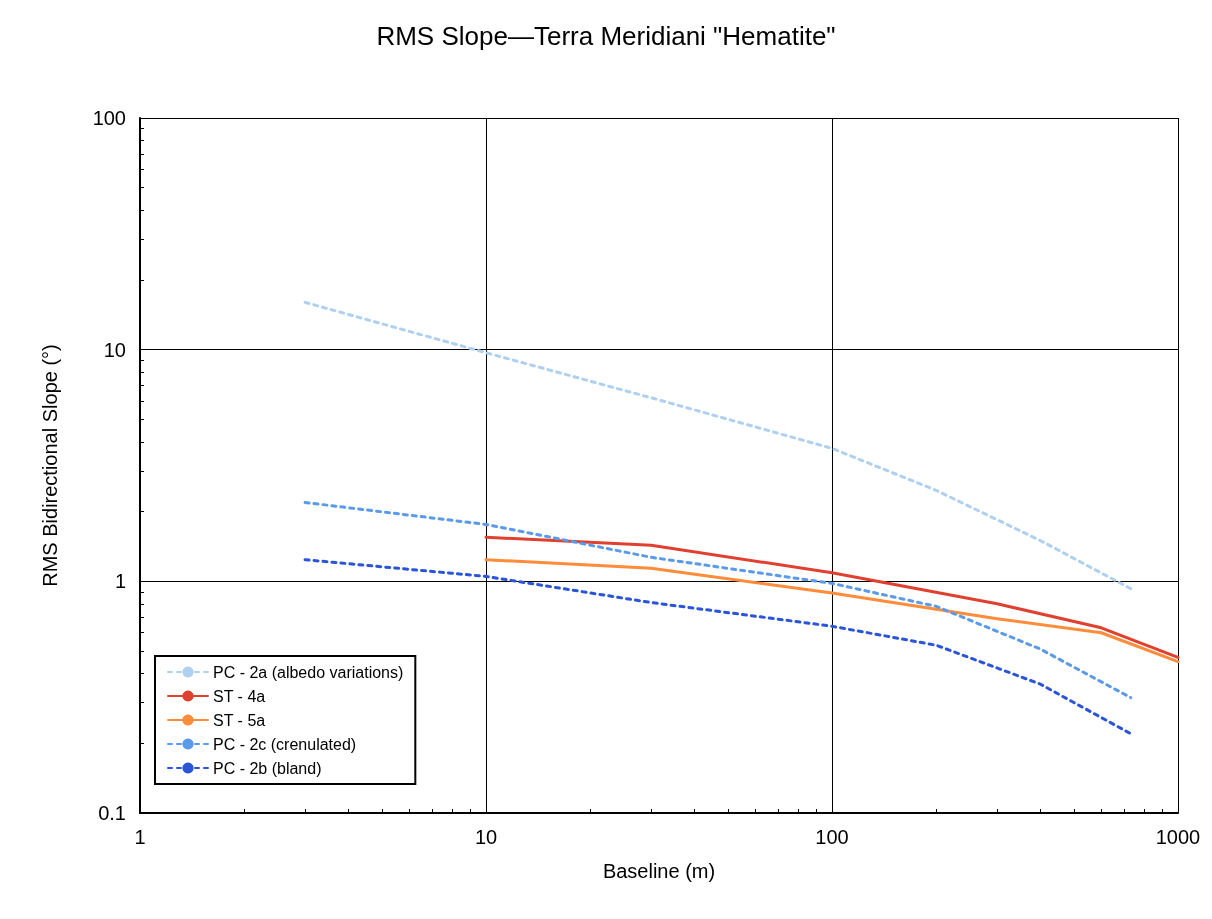 The width and height of the screenshot is (1212, 919). Describe the element at coordinates (109, 118) in the screenshot. I see `y-tick-label: 100` at that location.